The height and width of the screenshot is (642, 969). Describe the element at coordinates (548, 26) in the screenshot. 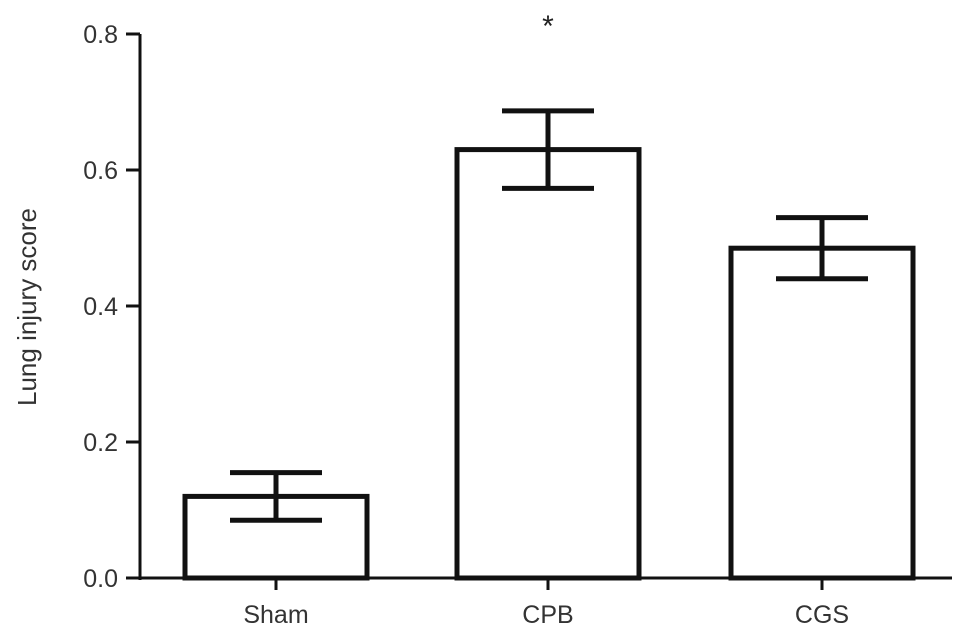

I see `significance-marker: *` at that location.